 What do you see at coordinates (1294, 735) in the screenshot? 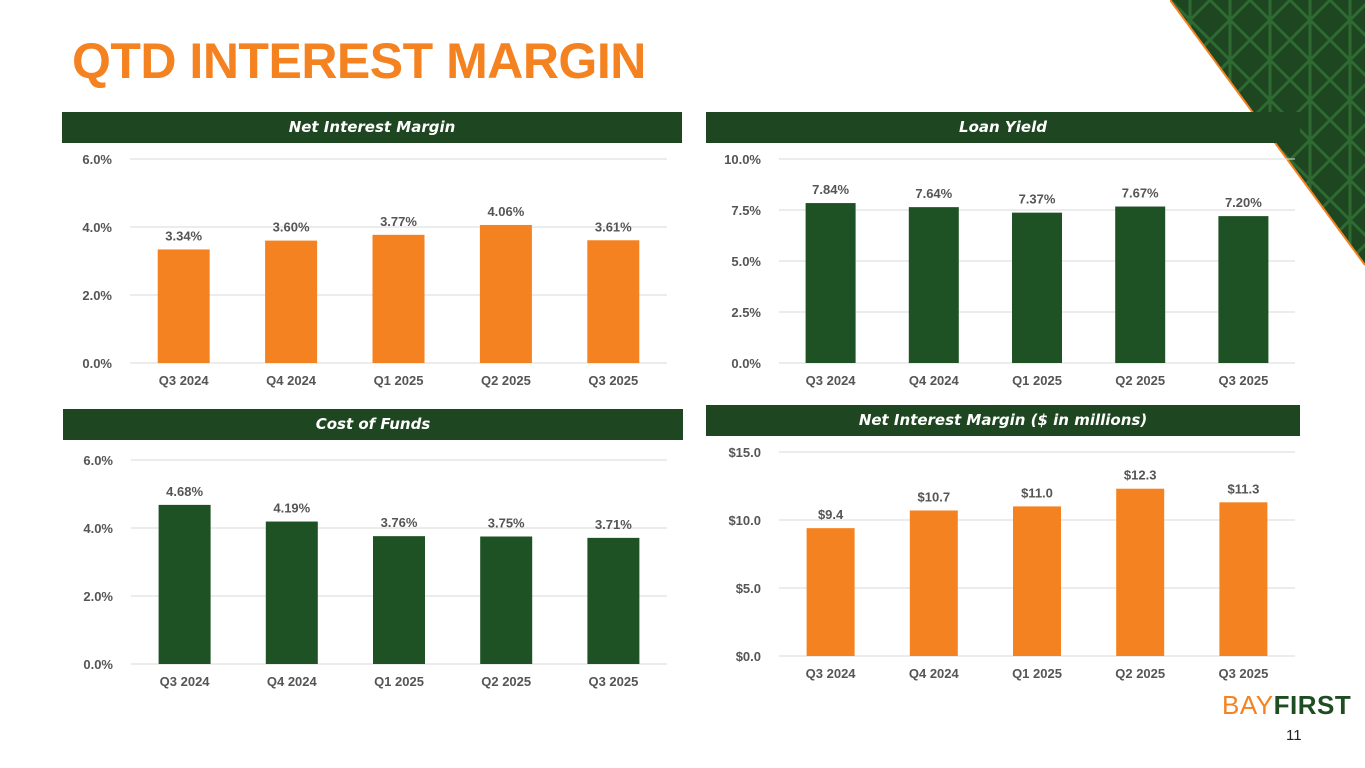
I see `page-number: 11` at bounding box center [1294, 735].